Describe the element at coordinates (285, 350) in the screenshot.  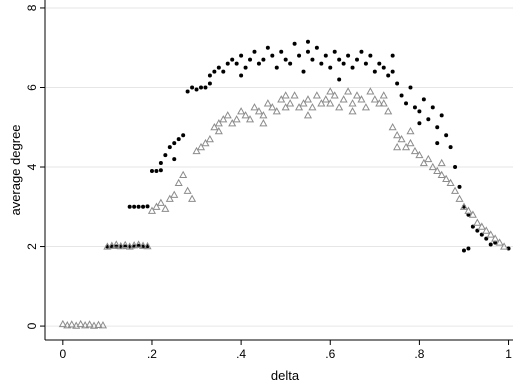
I see `x-axis-ticks: 0 .2 .4 .6 .8 1` at that location.